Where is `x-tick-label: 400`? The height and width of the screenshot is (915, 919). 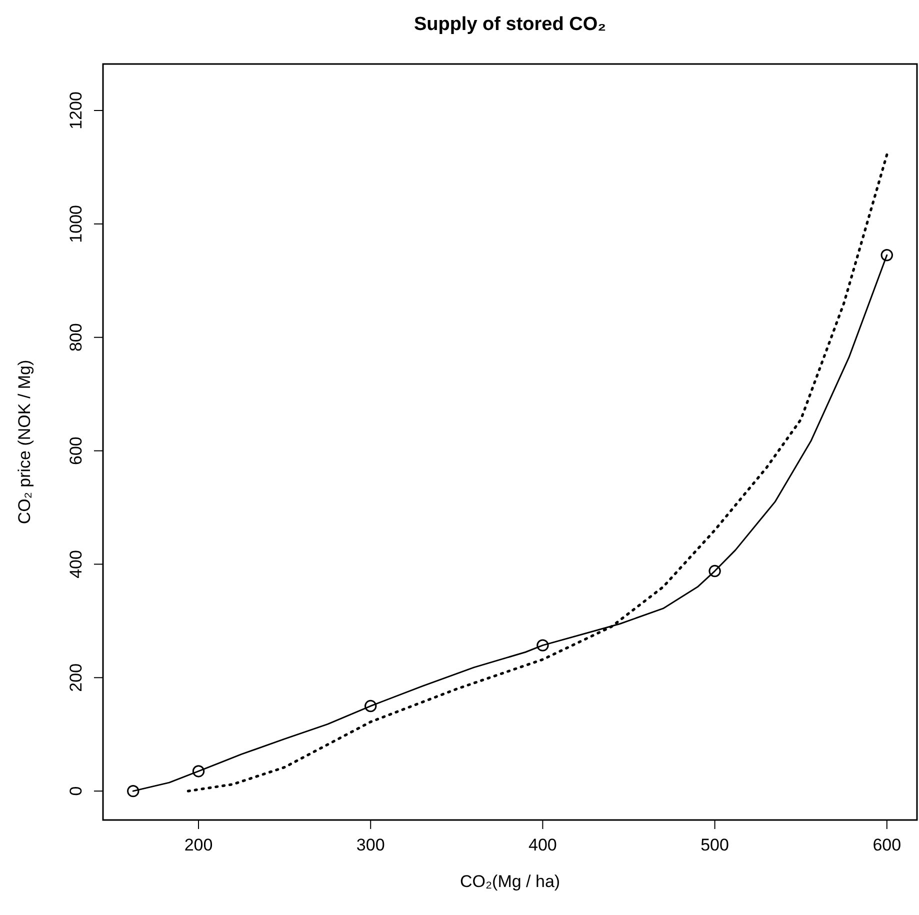
x-tick-label: 400 is located at coordinates (542, 845).